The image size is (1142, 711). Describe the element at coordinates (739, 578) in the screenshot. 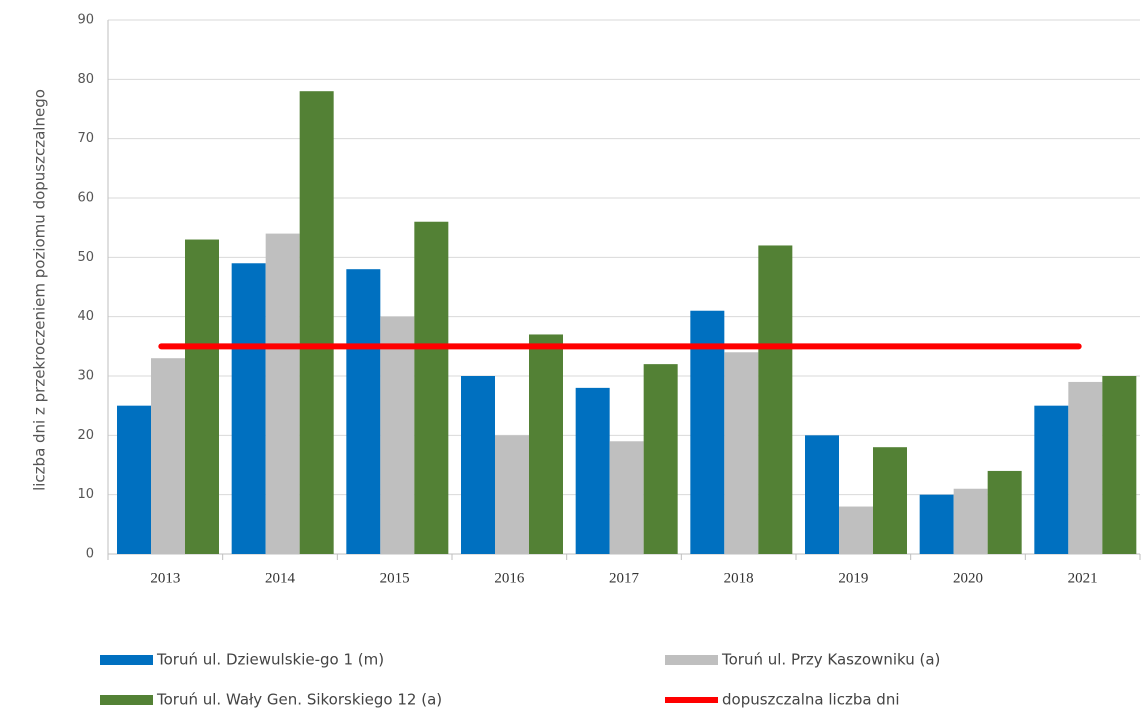

I see `x-tick-label: 2018` at that location.